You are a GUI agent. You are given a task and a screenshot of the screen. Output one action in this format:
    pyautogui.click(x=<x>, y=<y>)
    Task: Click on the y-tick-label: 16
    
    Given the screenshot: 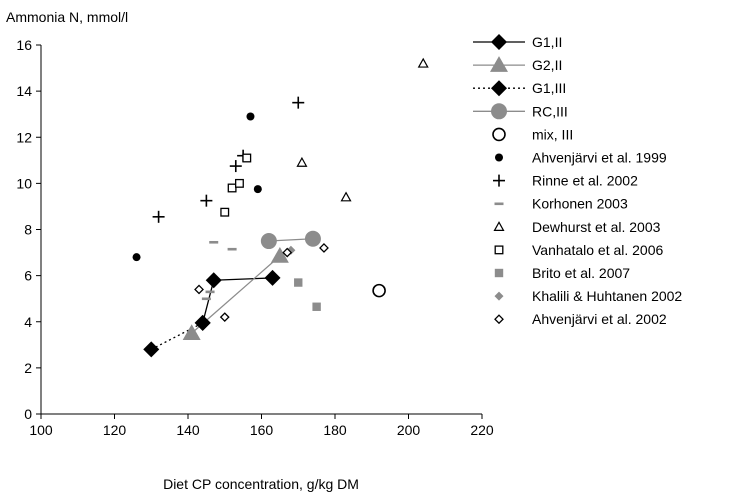 What is the action you would take?
    pyautogui.click(x=24, y=45)
    